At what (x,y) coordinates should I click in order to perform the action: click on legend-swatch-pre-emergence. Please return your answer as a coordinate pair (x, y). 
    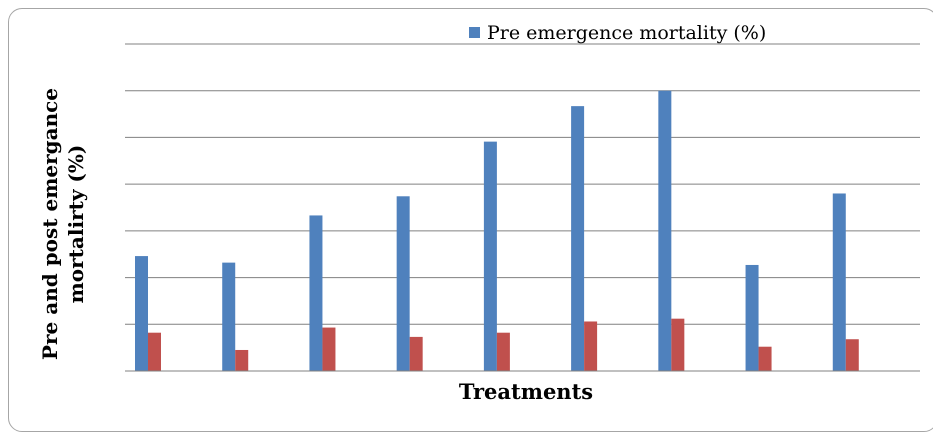
    Looking at the image, I should click on (474, 32).